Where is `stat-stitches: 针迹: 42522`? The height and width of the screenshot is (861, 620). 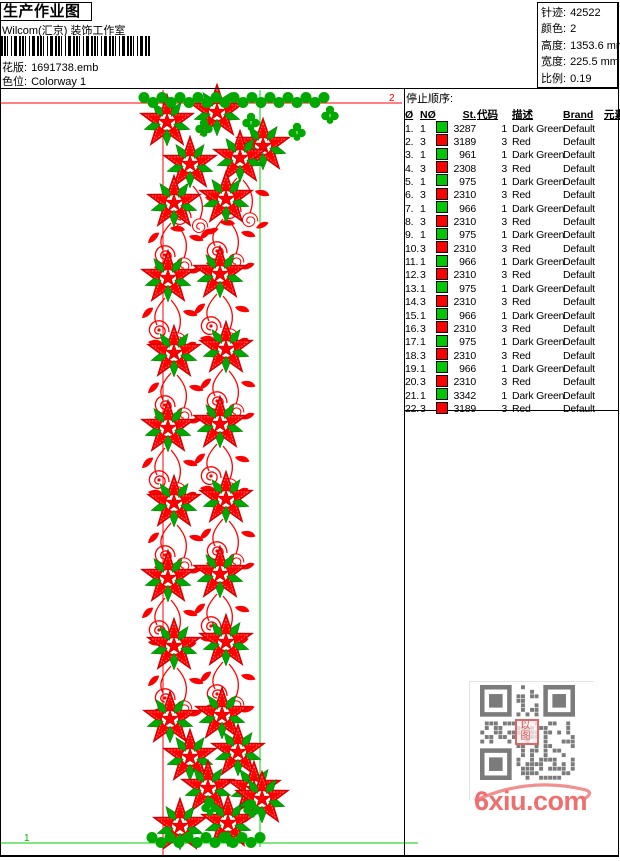
stat-stitches: 针迹: 42522 is located at coordinates (571, 13).